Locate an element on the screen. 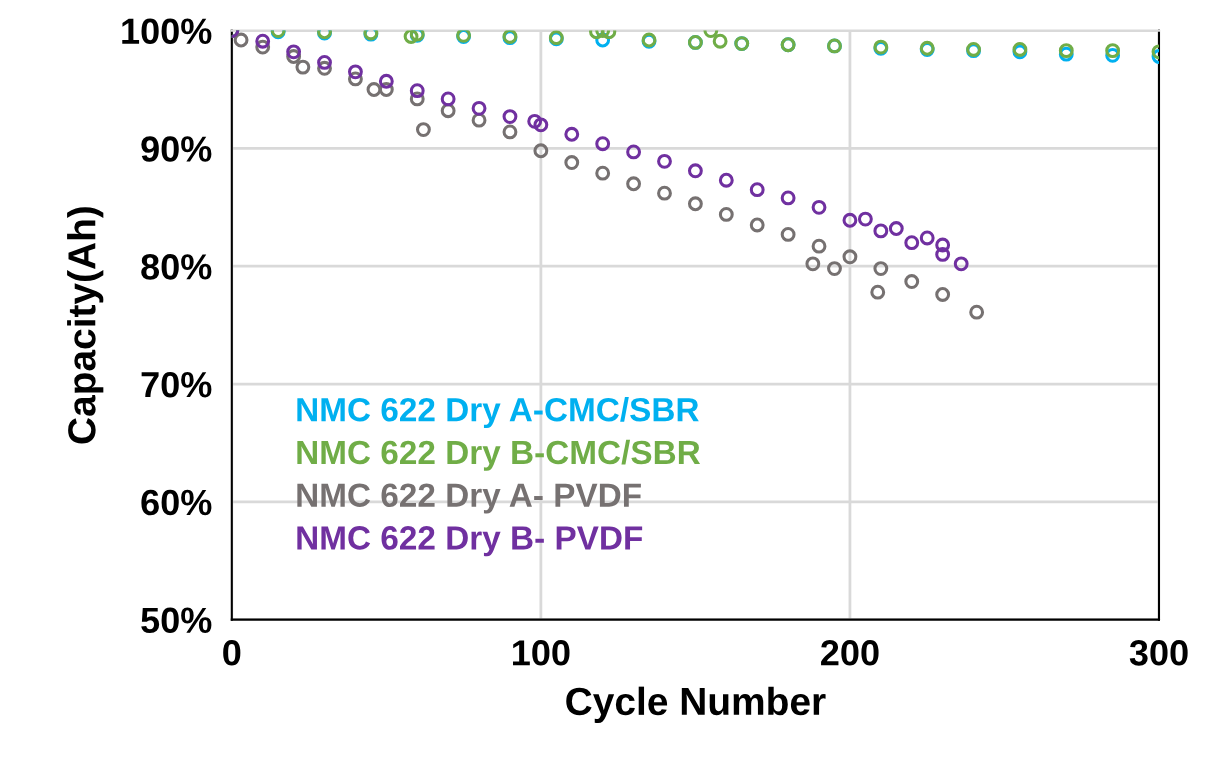  y-tick-label: 50% is located at coordinates (176, 620).